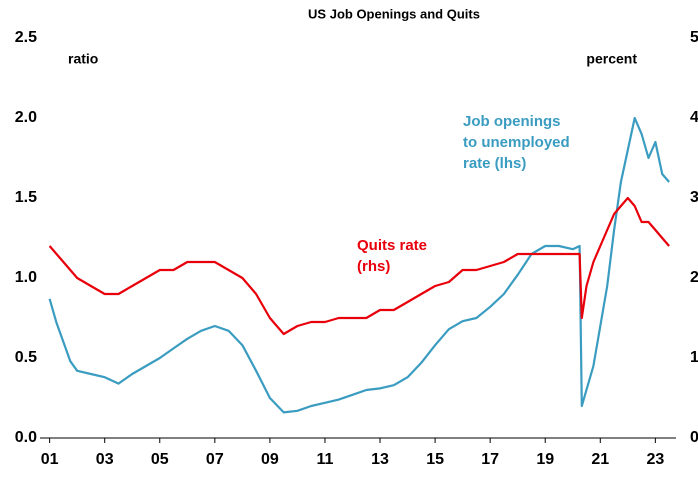 The image size is (698, 480). What do you see at coordinates (694, 357) in the screenshot?
I see `y2-tick-label: 1` at bounding box center [694, 357].